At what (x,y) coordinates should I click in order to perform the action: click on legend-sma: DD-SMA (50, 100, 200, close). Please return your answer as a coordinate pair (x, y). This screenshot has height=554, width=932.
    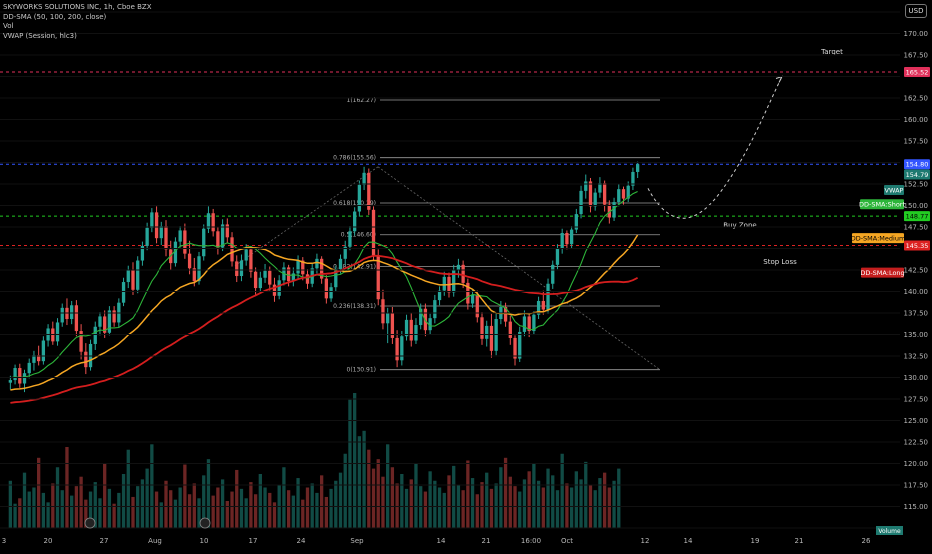
    Looking at the image, I should click on (55, 16).